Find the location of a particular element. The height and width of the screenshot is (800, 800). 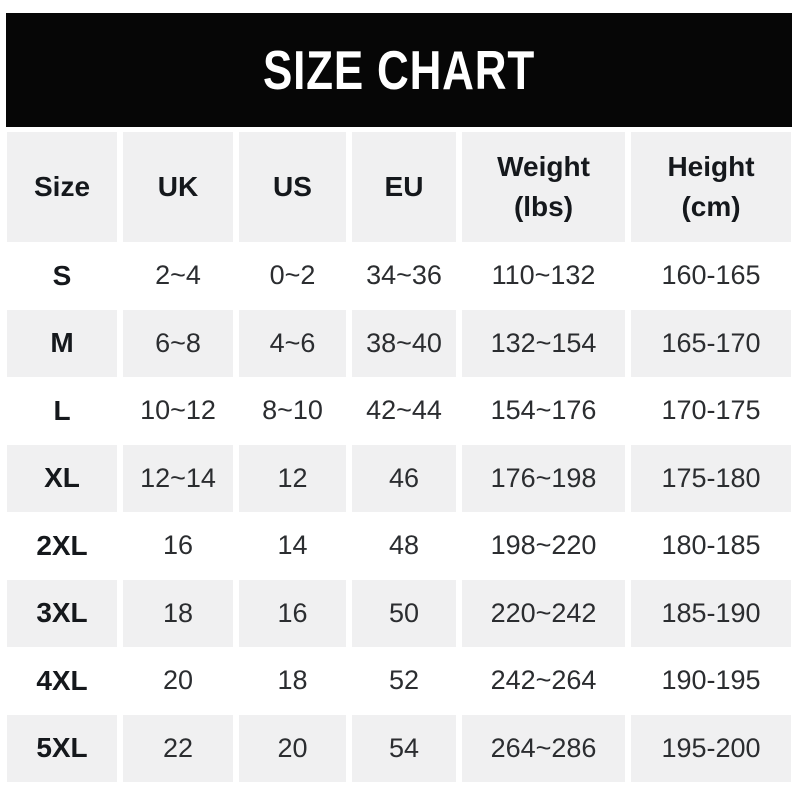

cell-size: L is located at coordinates (62, 411).